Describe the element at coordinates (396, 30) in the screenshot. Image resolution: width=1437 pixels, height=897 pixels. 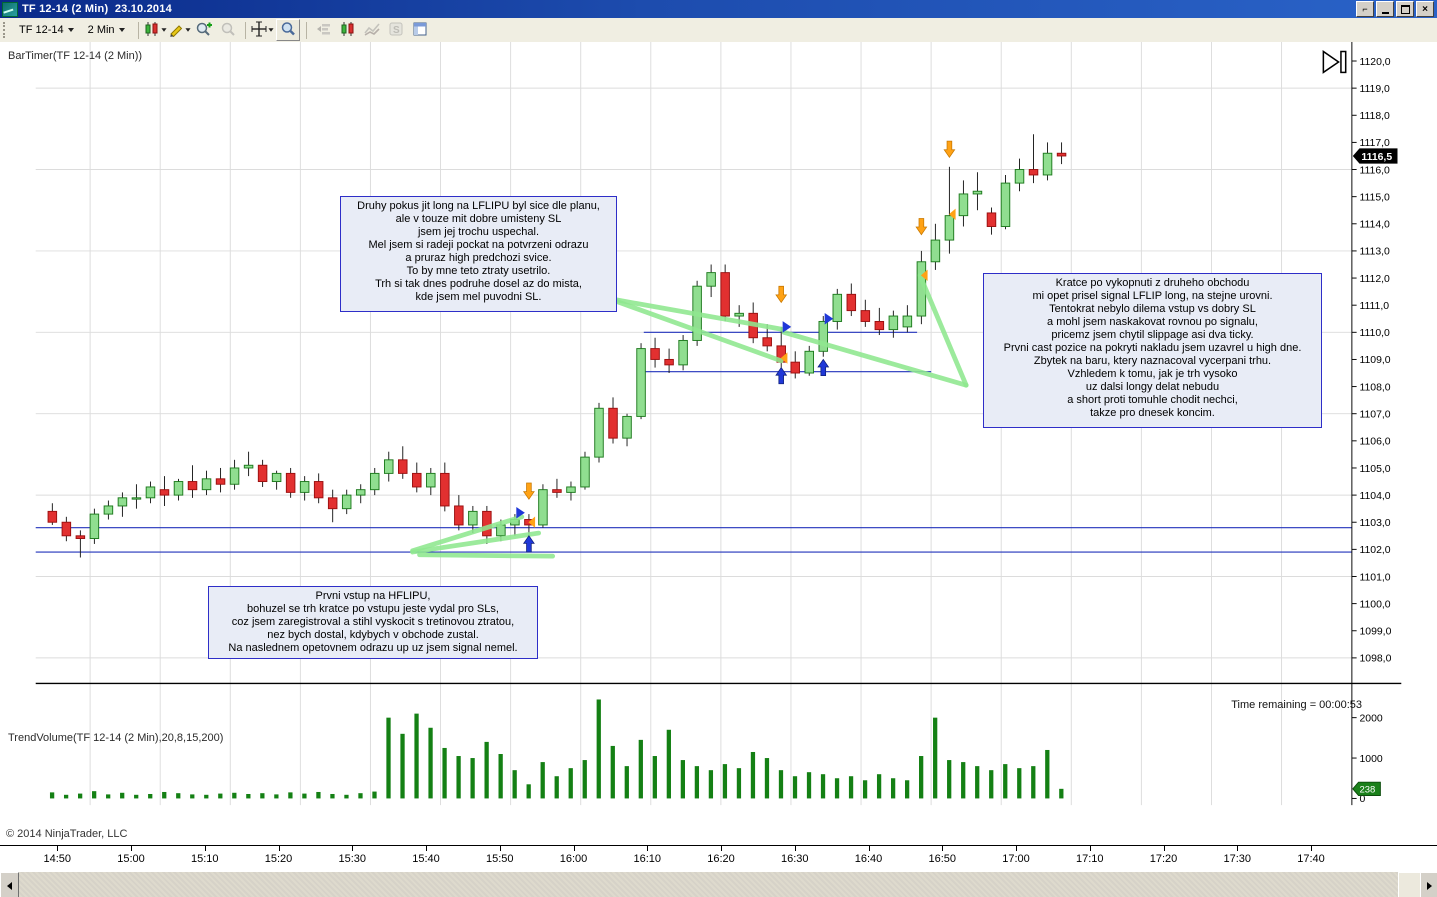
I see `svg-text: S` at that location.